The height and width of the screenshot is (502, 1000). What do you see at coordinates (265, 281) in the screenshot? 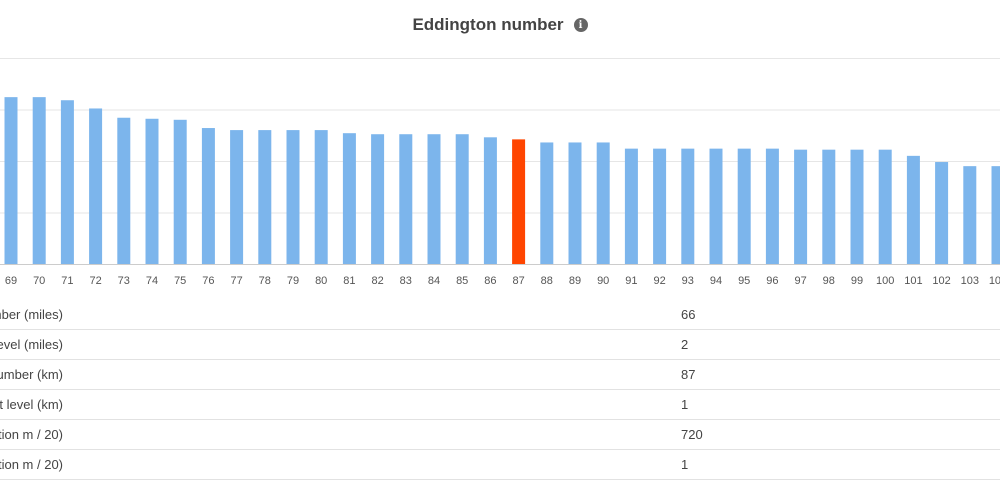
I see `x-tick-label: 78` at bounding box center [265, 281].